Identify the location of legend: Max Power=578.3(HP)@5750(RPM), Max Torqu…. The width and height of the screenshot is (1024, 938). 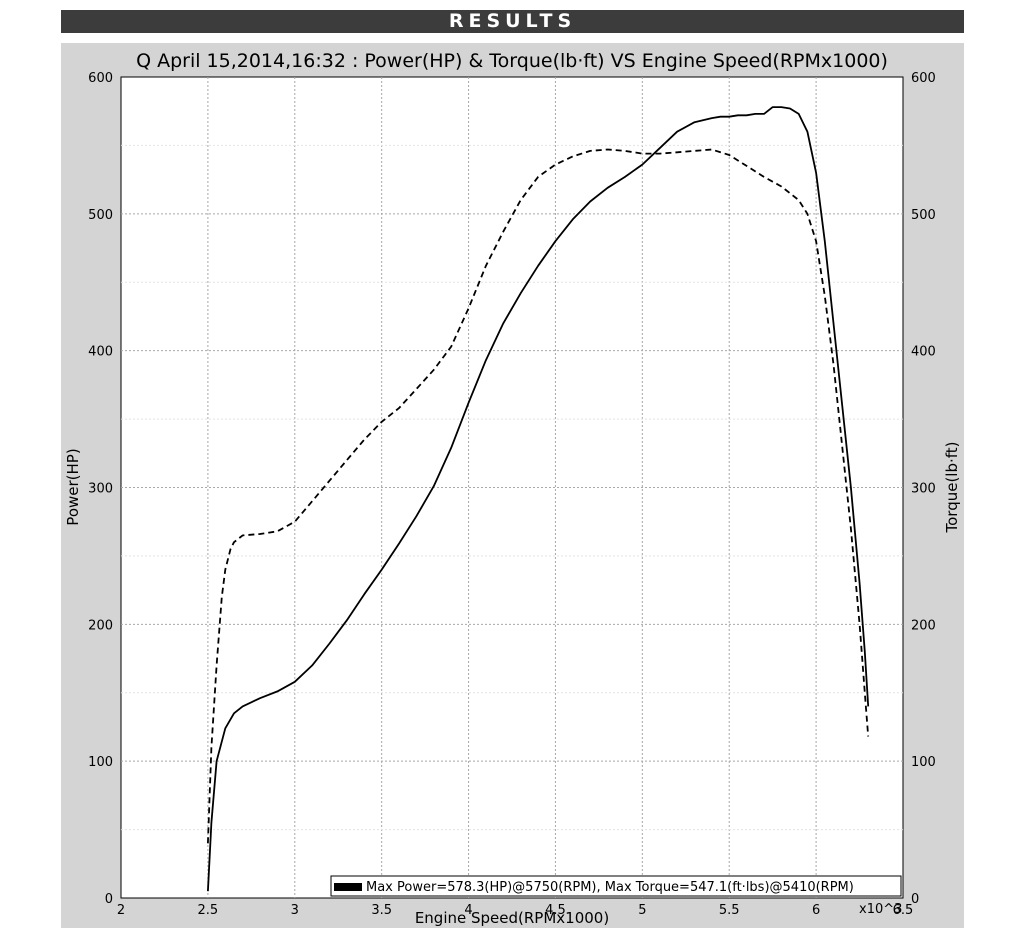
(616, 886).